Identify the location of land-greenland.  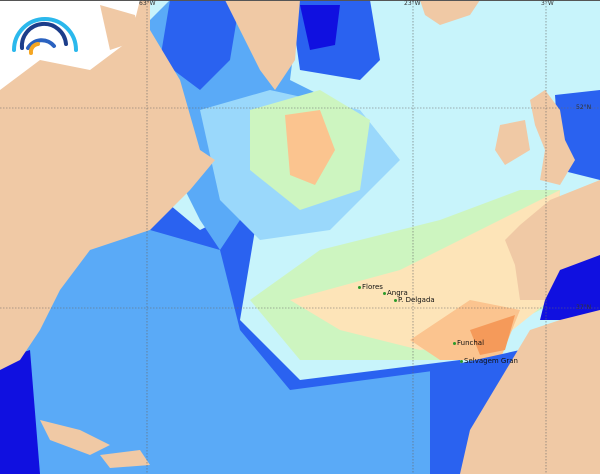
(262, 45).